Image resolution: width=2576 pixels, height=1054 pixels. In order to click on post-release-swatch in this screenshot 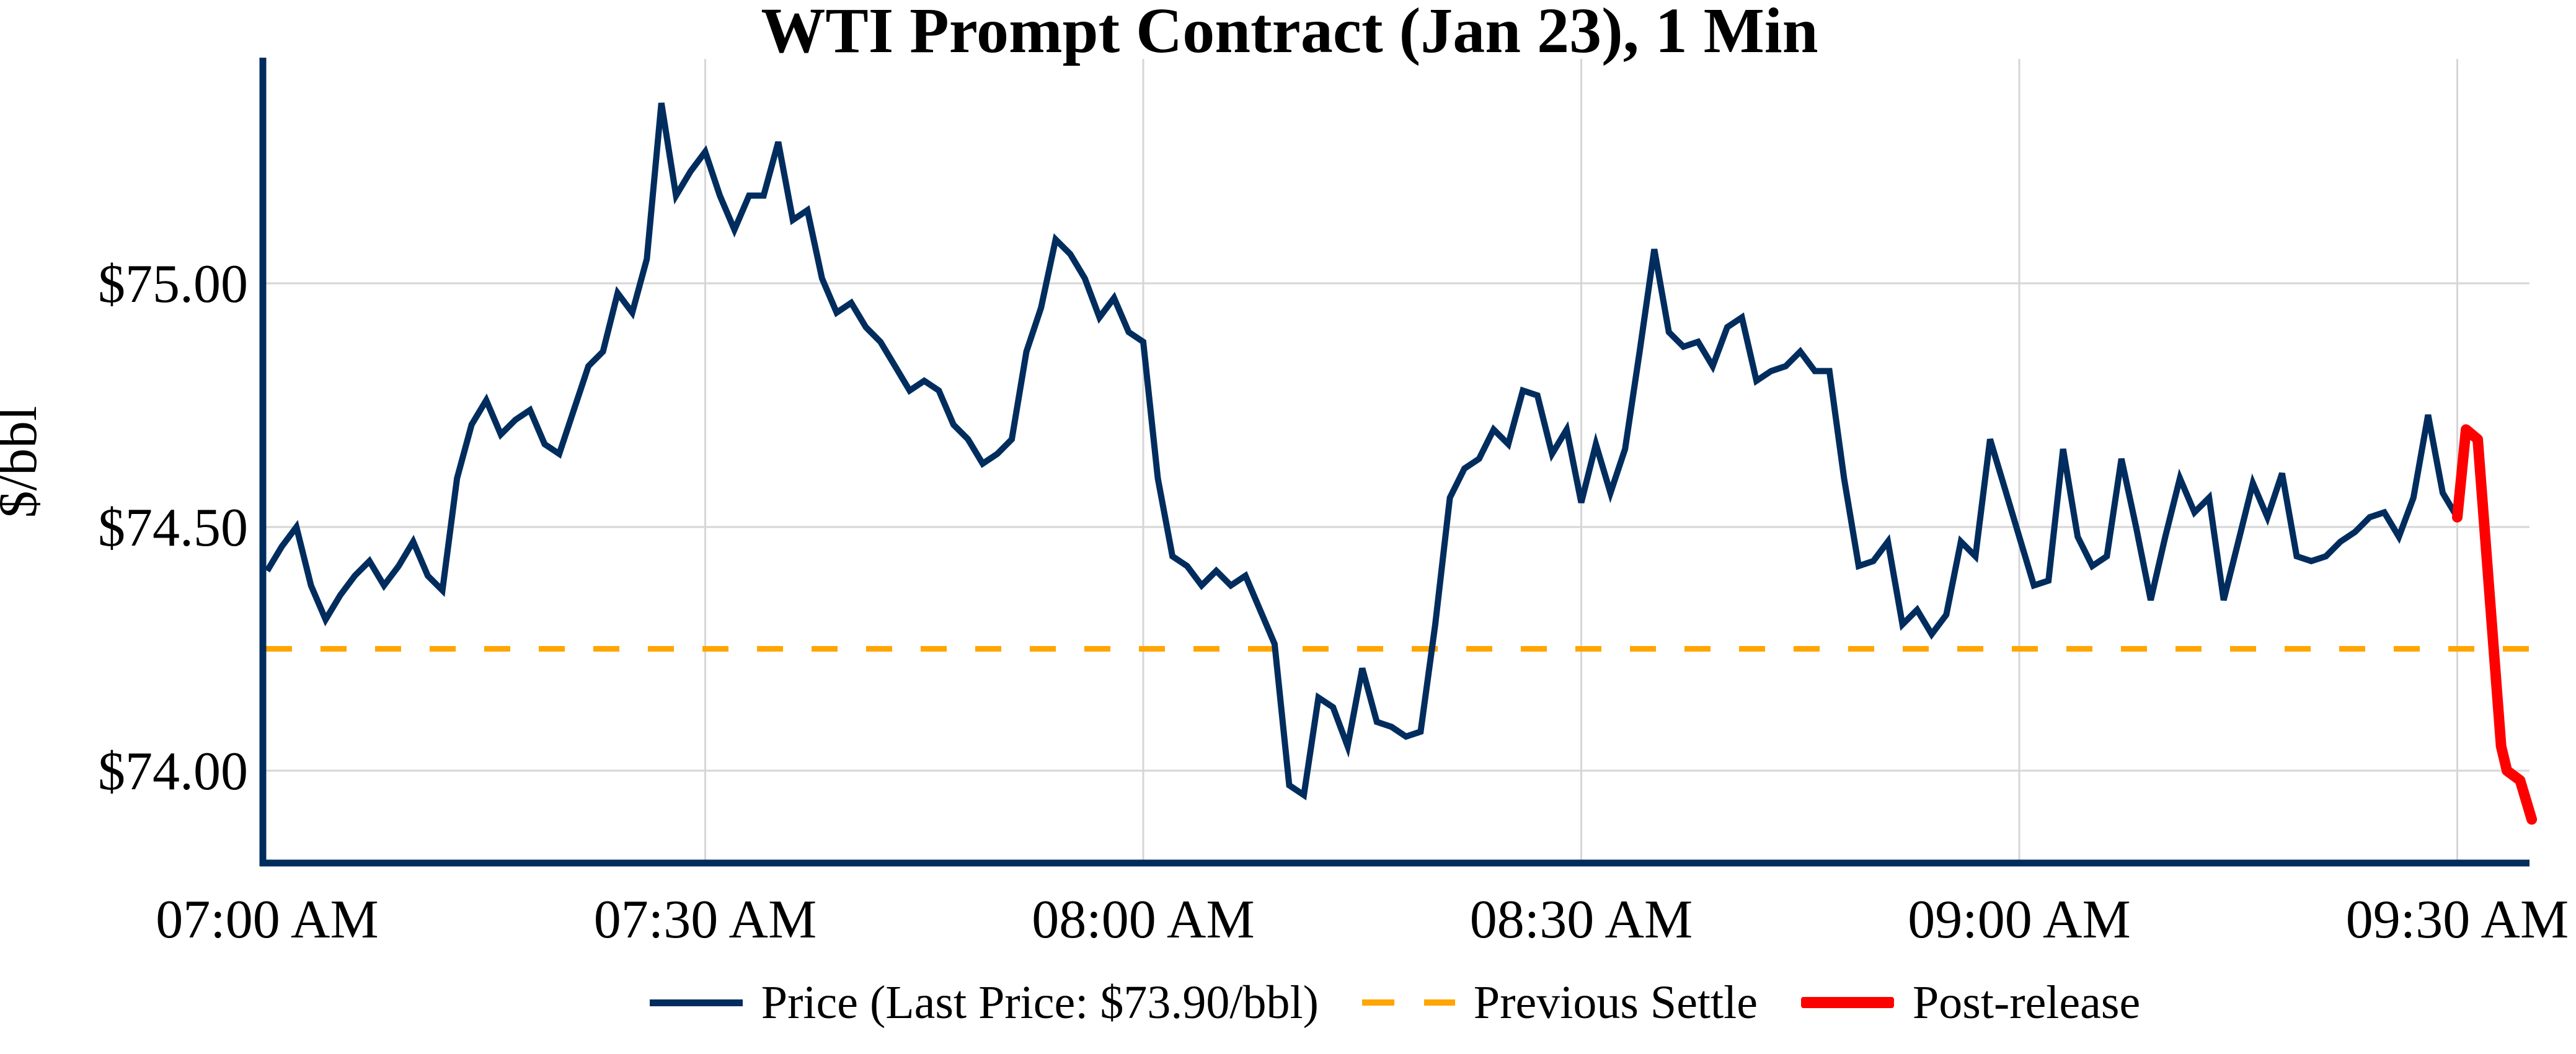, I will do `click(1848, 1002)`.